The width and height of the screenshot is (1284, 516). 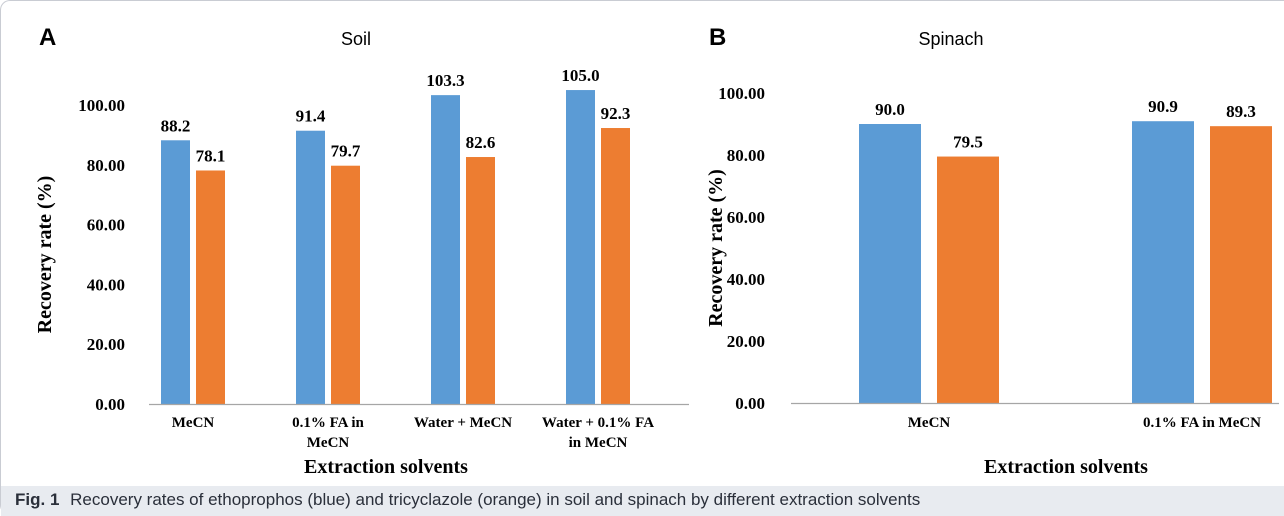 I want to click on data-label: 90.9, so click(x=1163, y=106).